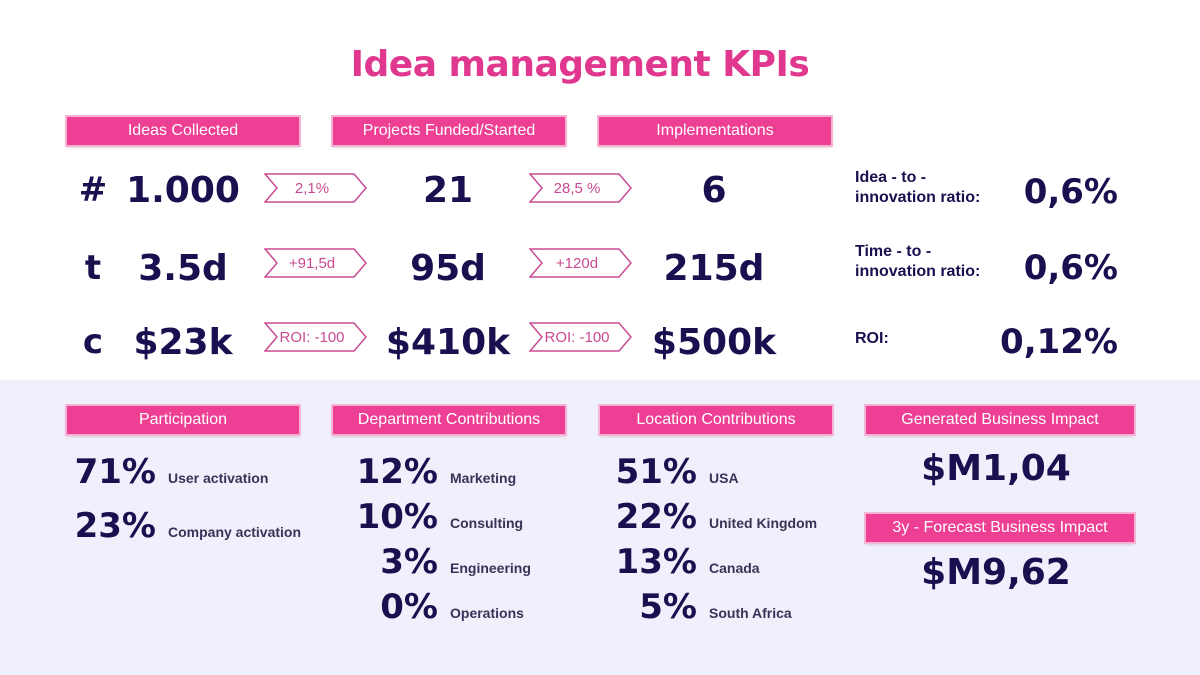  I want to click on location-value: 22%, so click(656, 517).